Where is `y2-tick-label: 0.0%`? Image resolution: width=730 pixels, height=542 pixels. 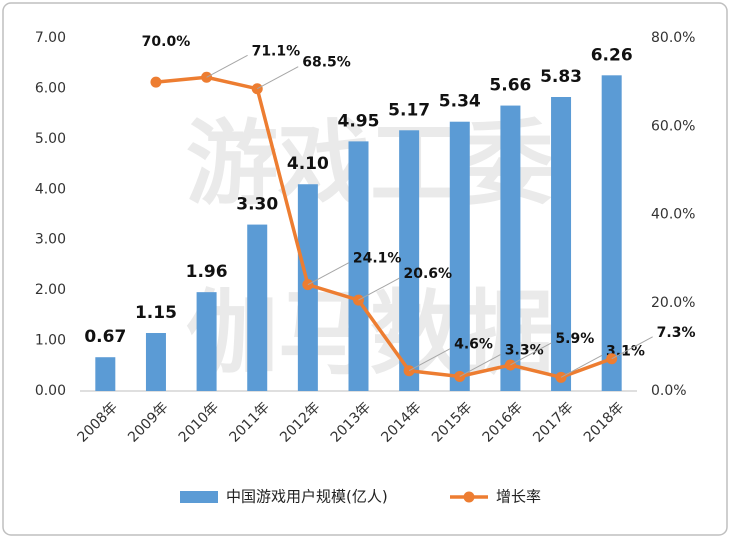
y2-tick-label: 0.0% is located at coordinates (669, 391).